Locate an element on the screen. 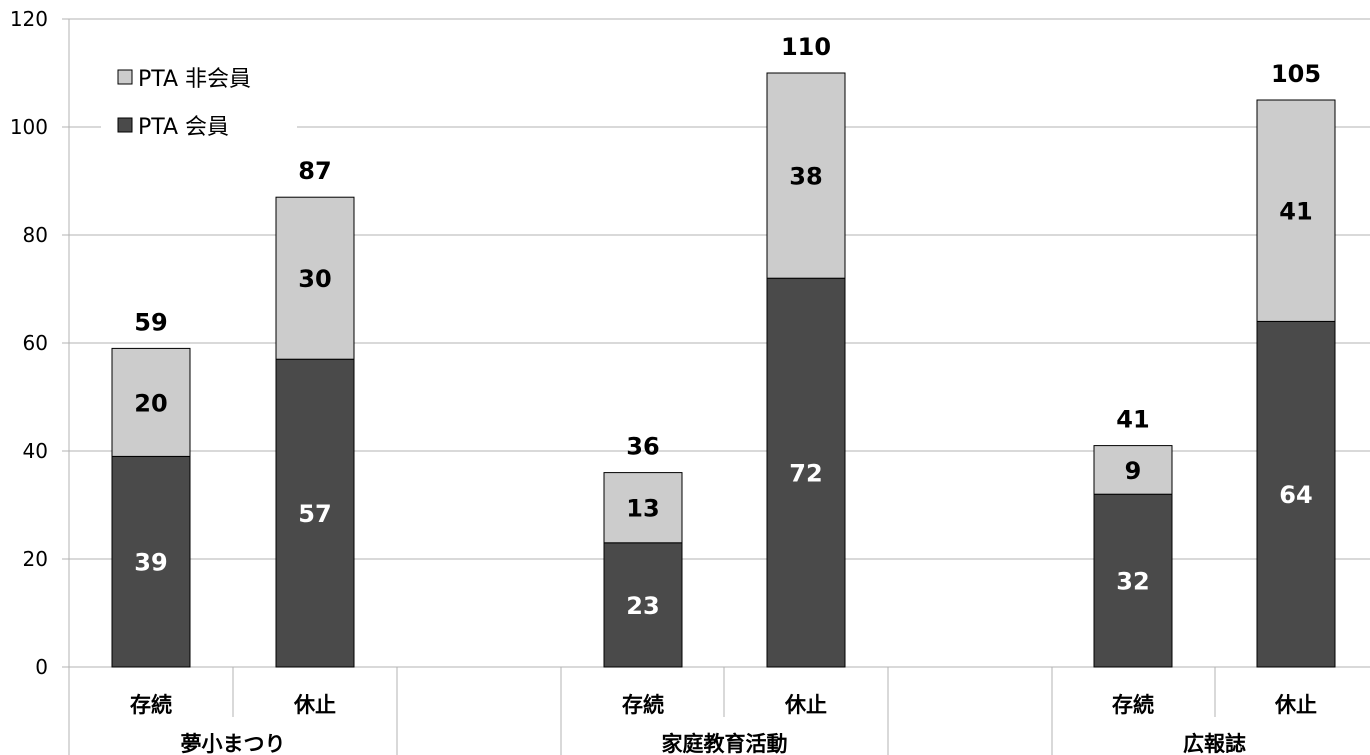 The height and width of the screenshot is (755, 1370). y-tick-label: 0 is located at coordinates (41, 667).